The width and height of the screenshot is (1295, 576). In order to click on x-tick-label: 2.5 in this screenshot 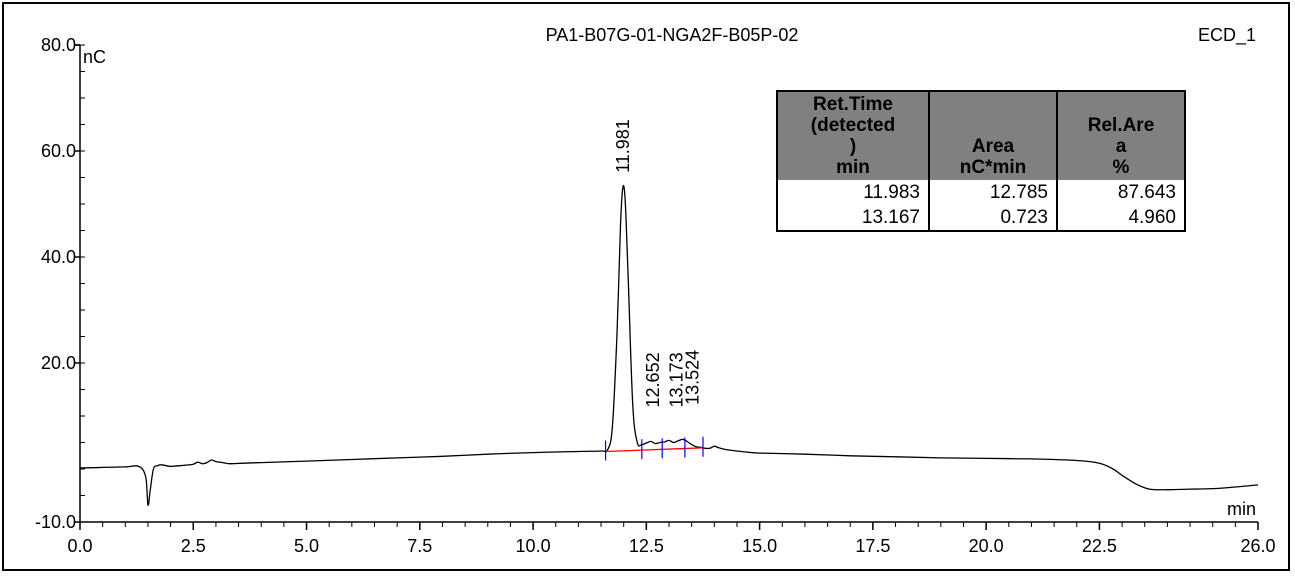, I will do `click(193, 546)`.